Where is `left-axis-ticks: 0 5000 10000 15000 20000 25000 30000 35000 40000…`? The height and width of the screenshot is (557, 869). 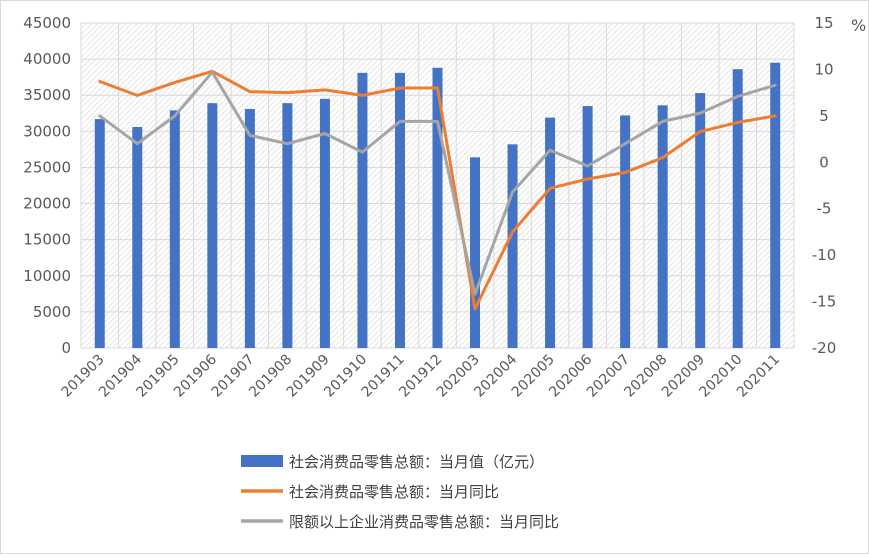 left-axis-ticks: 0 5000 10000 15000 20000 25000 30000 35000 40000… is located at coordinates (47, 185).